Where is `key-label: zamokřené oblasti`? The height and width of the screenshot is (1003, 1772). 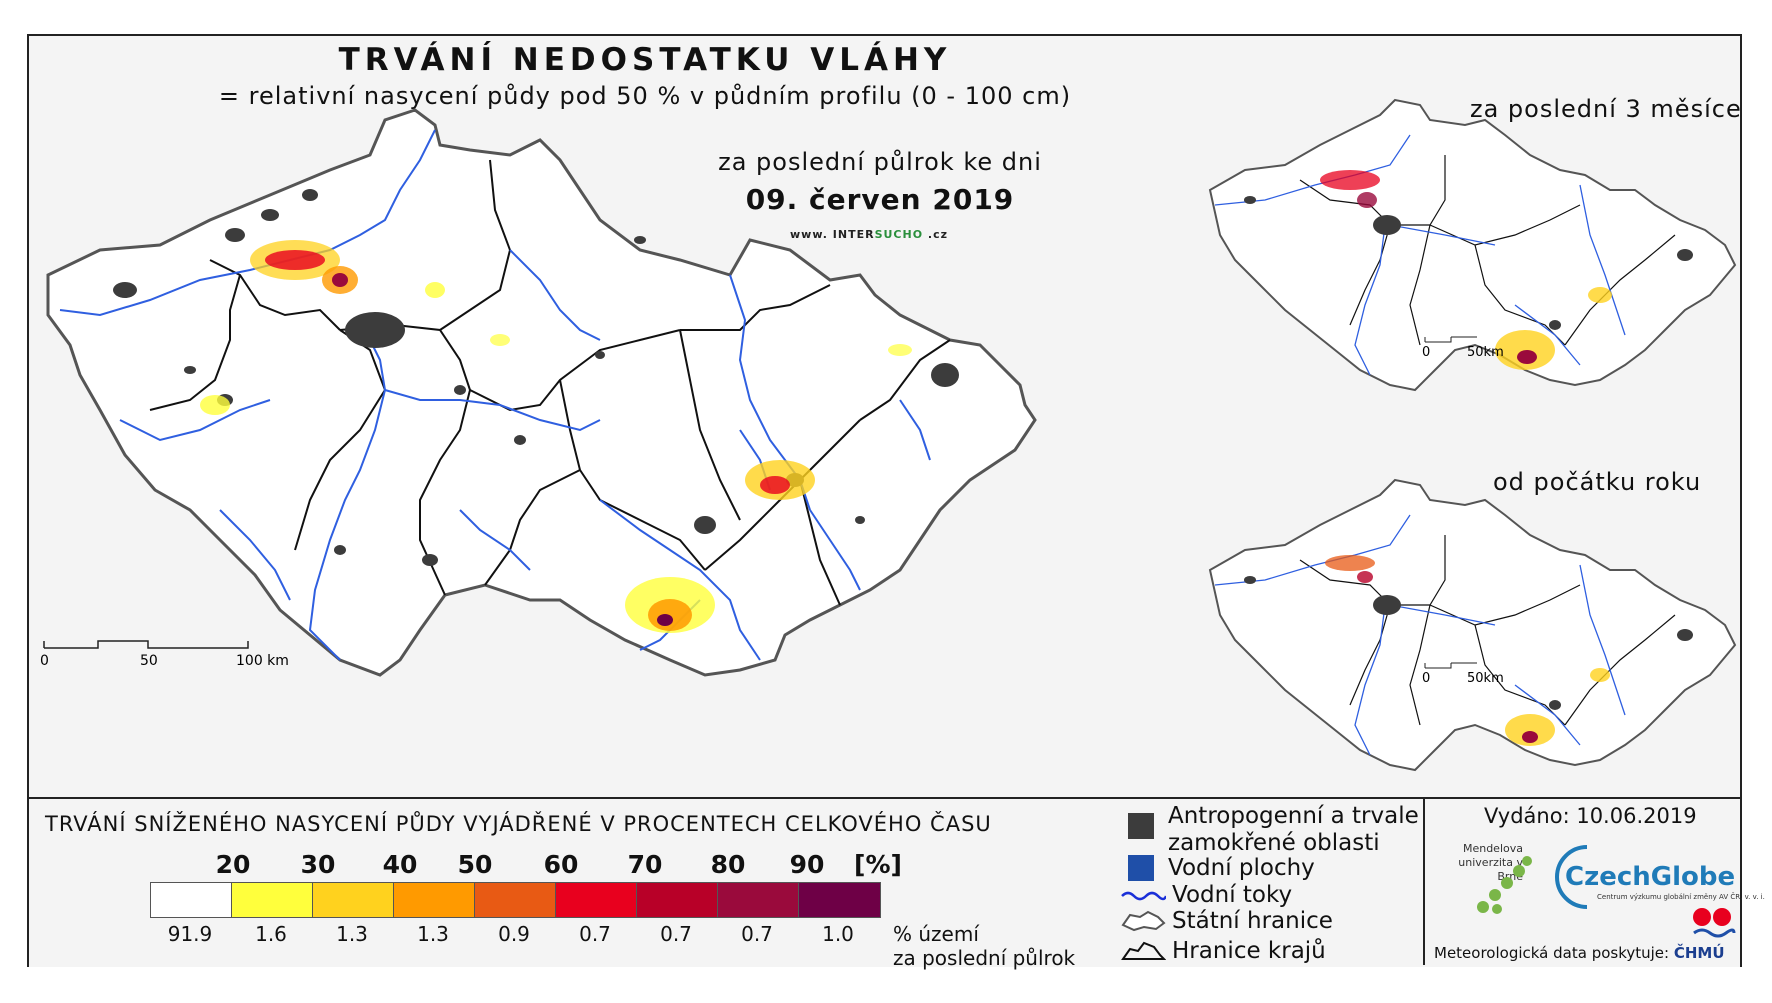 key-label: zamokřené oblasti is located at coordinates (1274, 843).